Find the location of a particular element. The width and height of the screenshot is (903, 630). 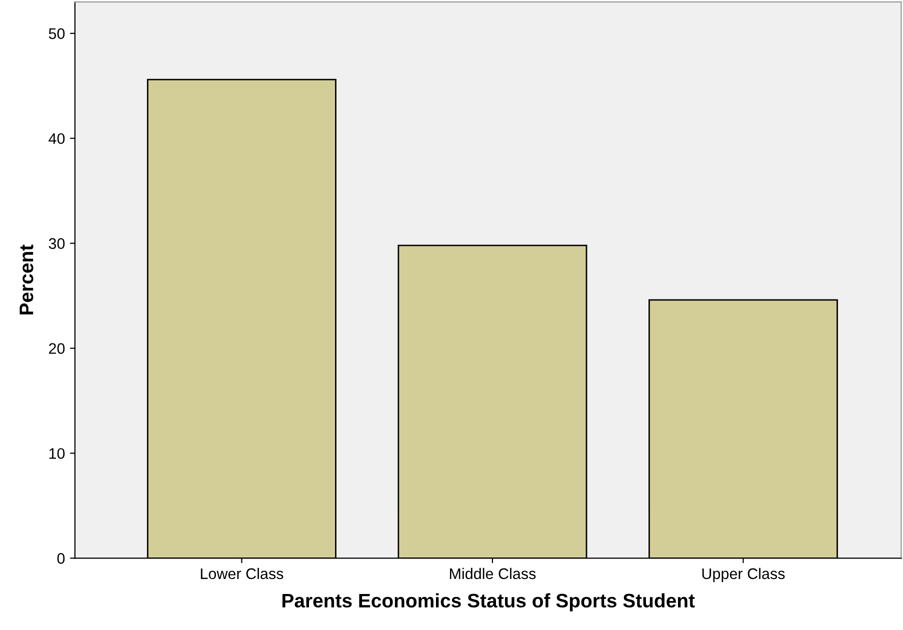

y-tick-label: 0 is located at coordinates (61, 558).